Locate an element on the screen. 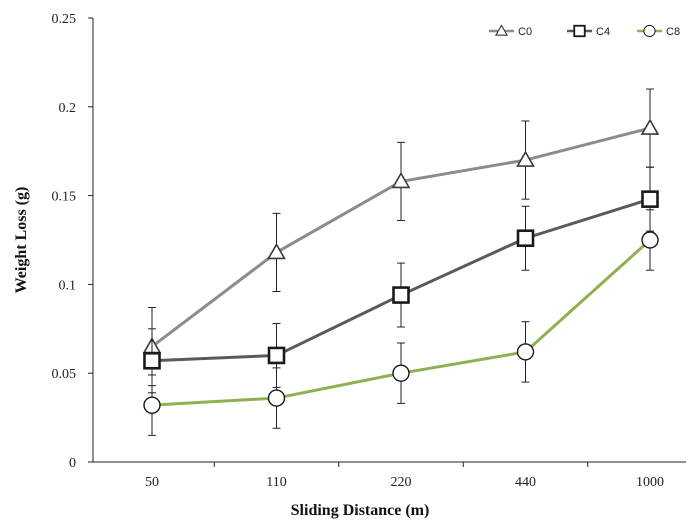 This screenshot has height=521, width=699. legend-item-c4: C4 is located at coordinates (588, 31).